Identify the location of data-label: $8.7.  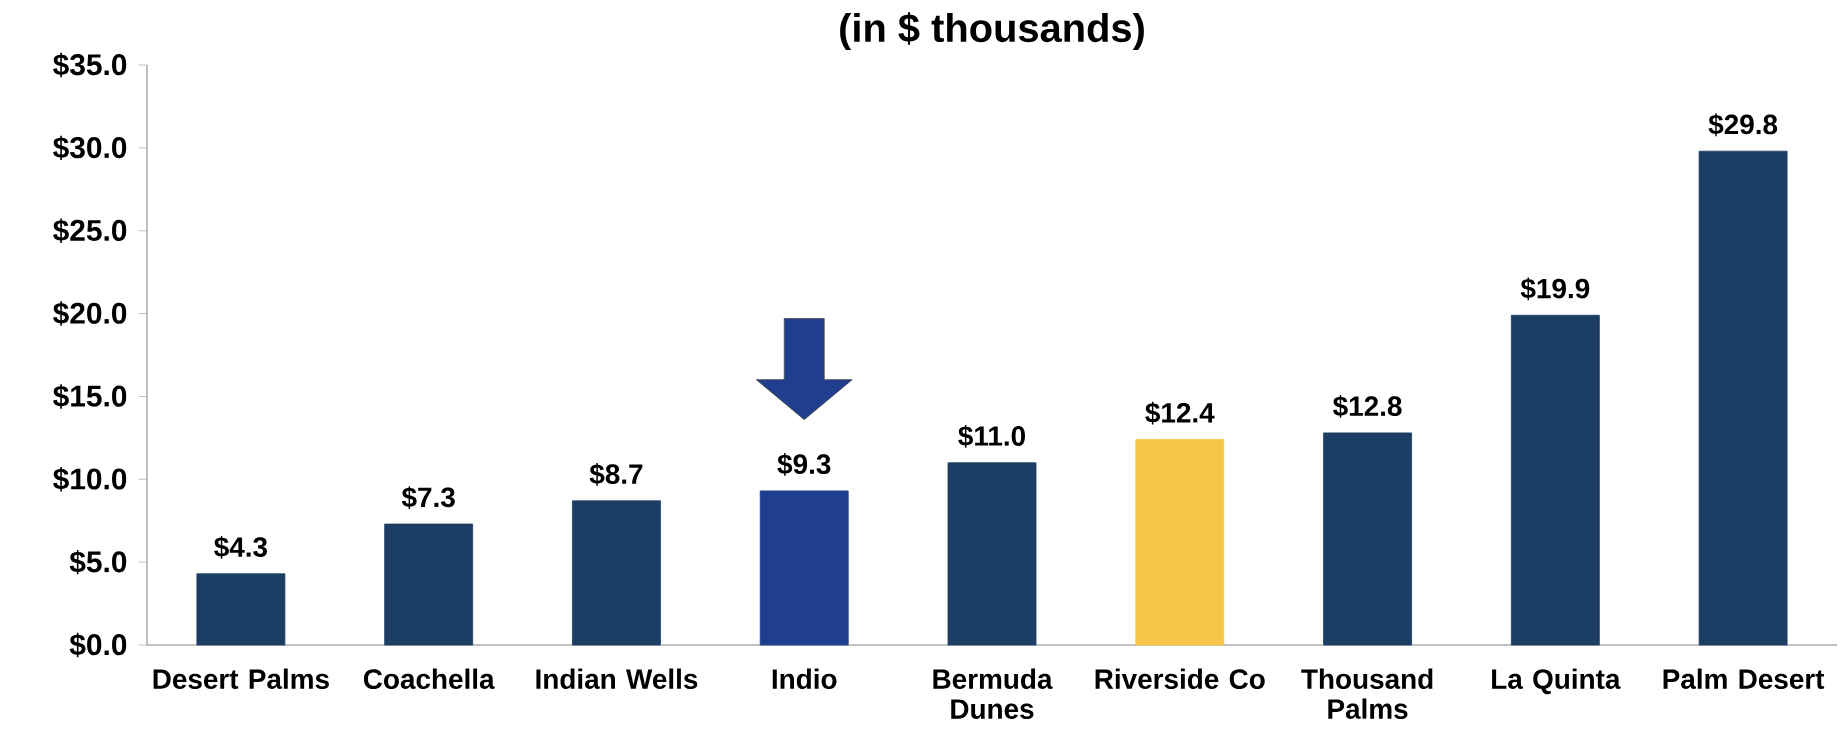
(616, 474).